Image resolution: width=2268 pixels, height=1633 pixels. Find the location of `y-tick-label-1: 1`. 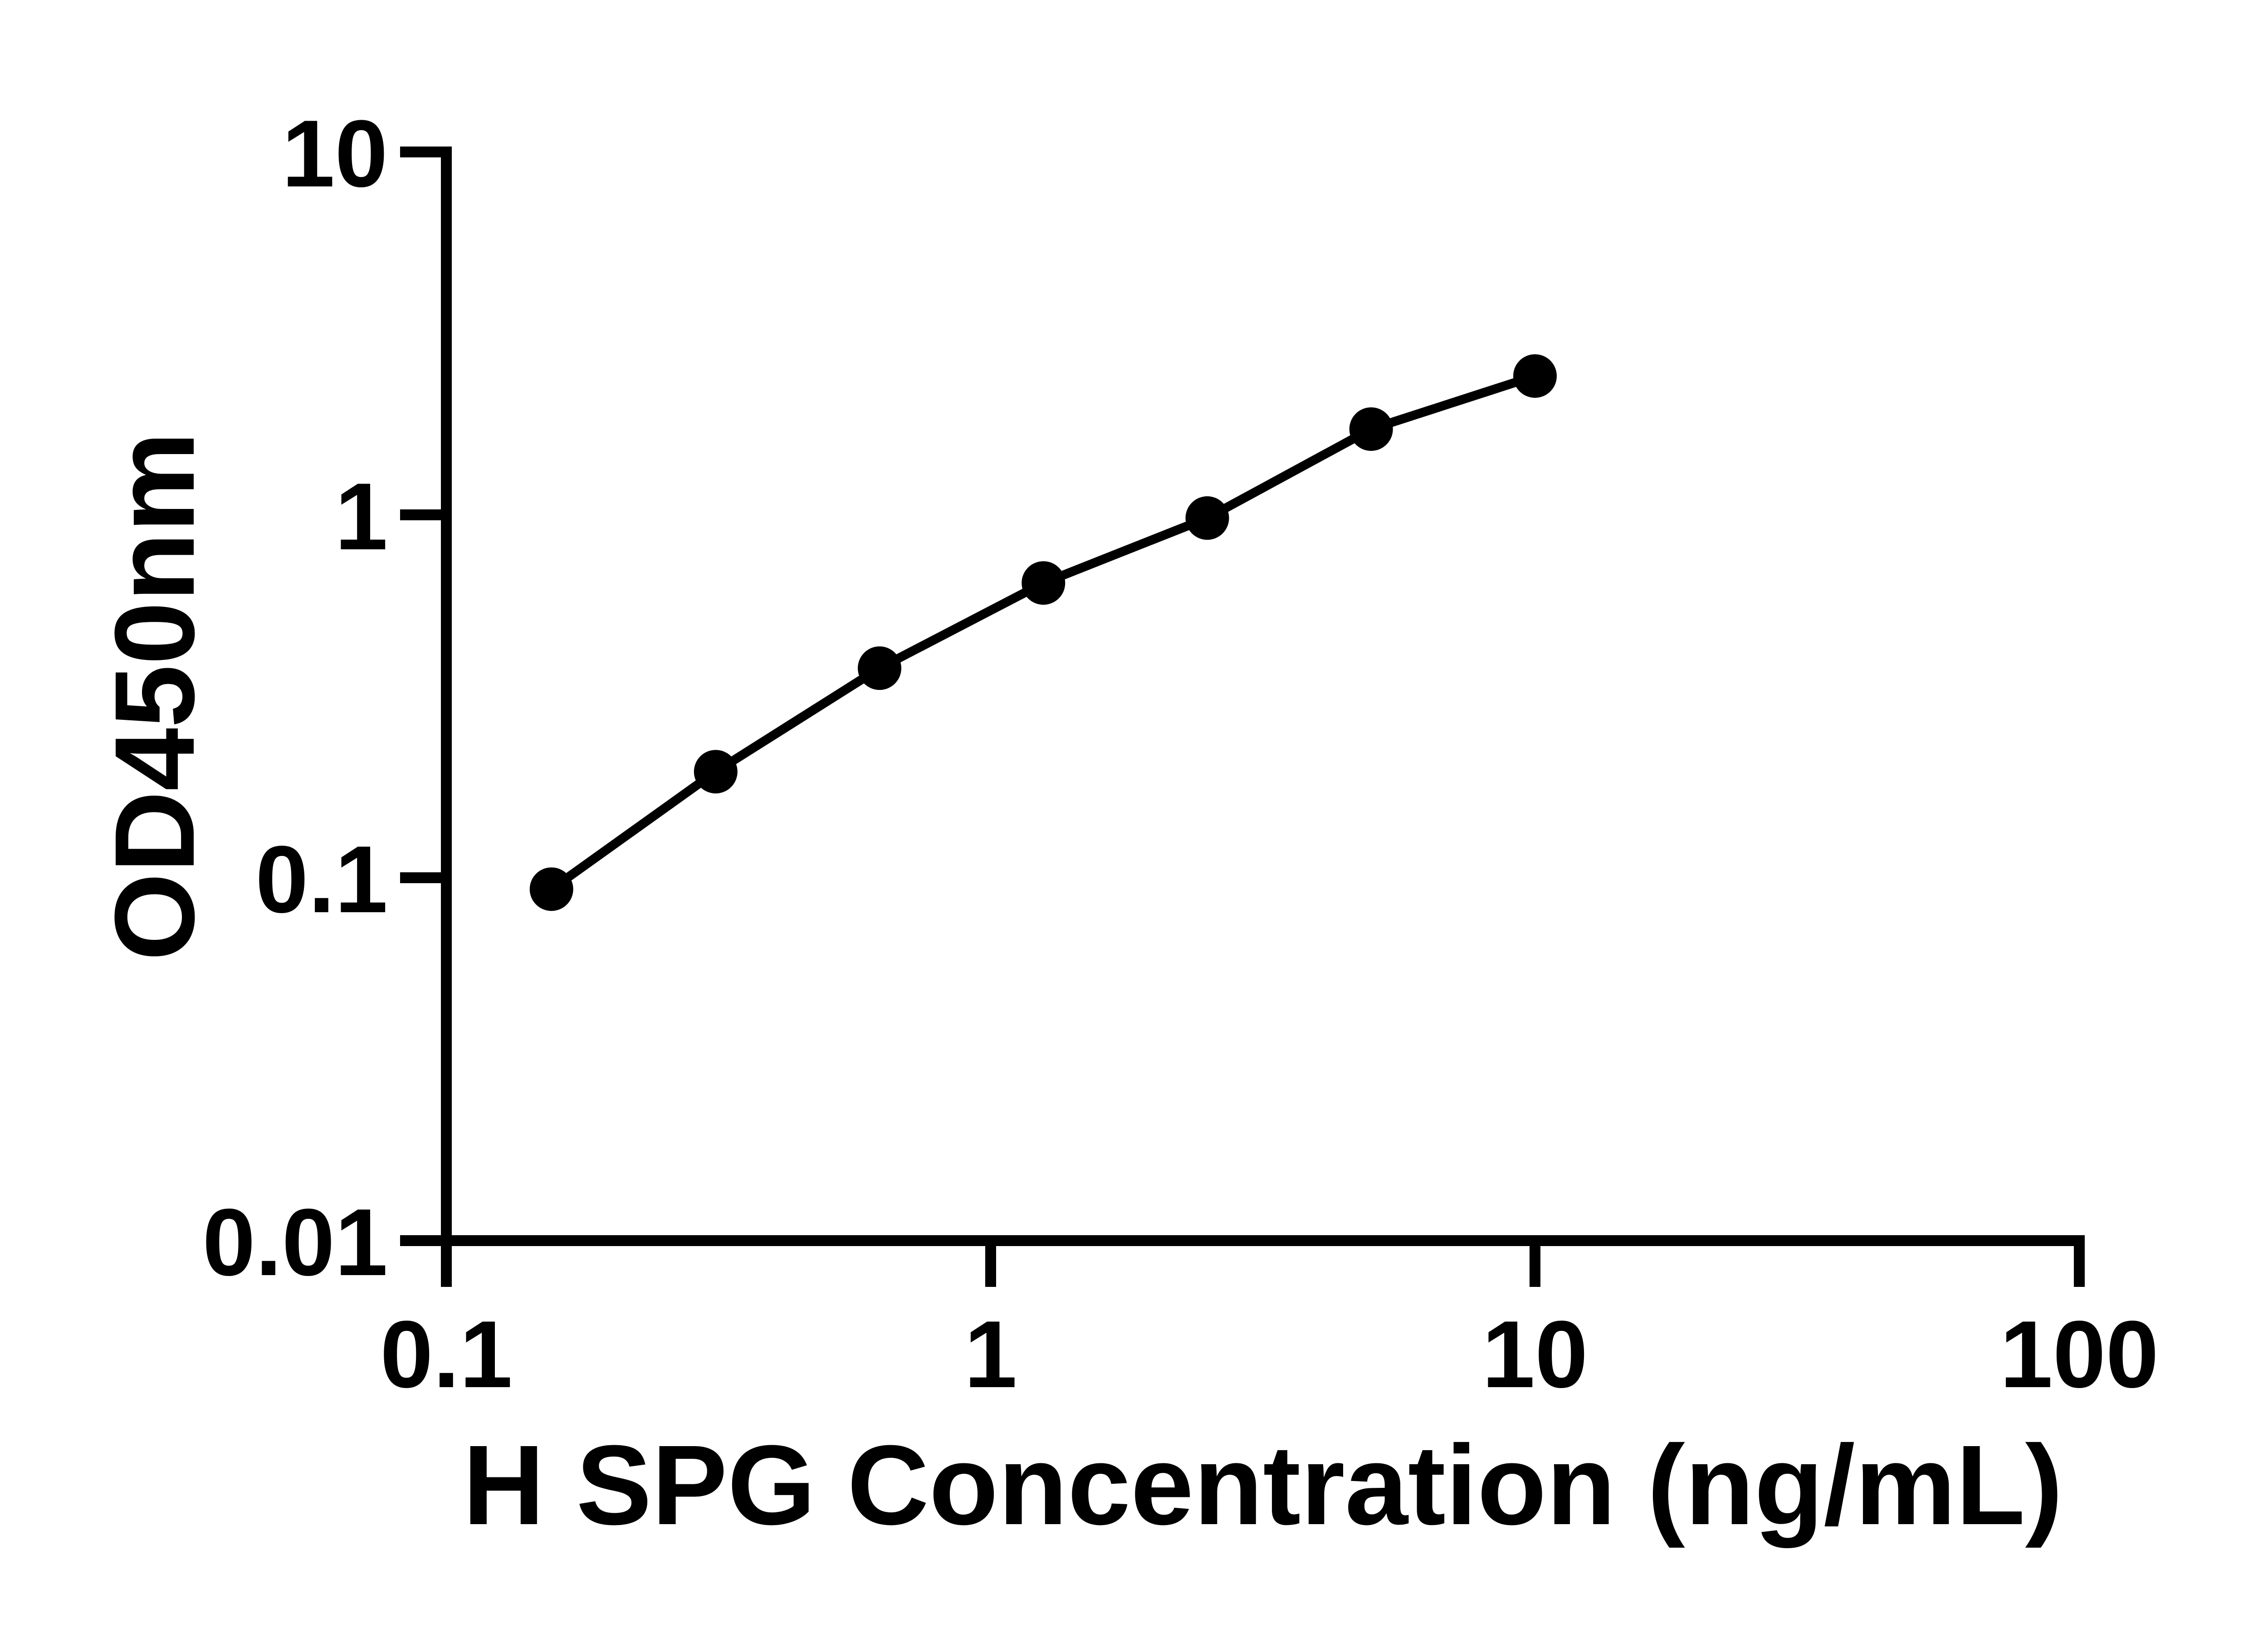

y-tick-label-1: 1 is located at coordinates (361, 516).